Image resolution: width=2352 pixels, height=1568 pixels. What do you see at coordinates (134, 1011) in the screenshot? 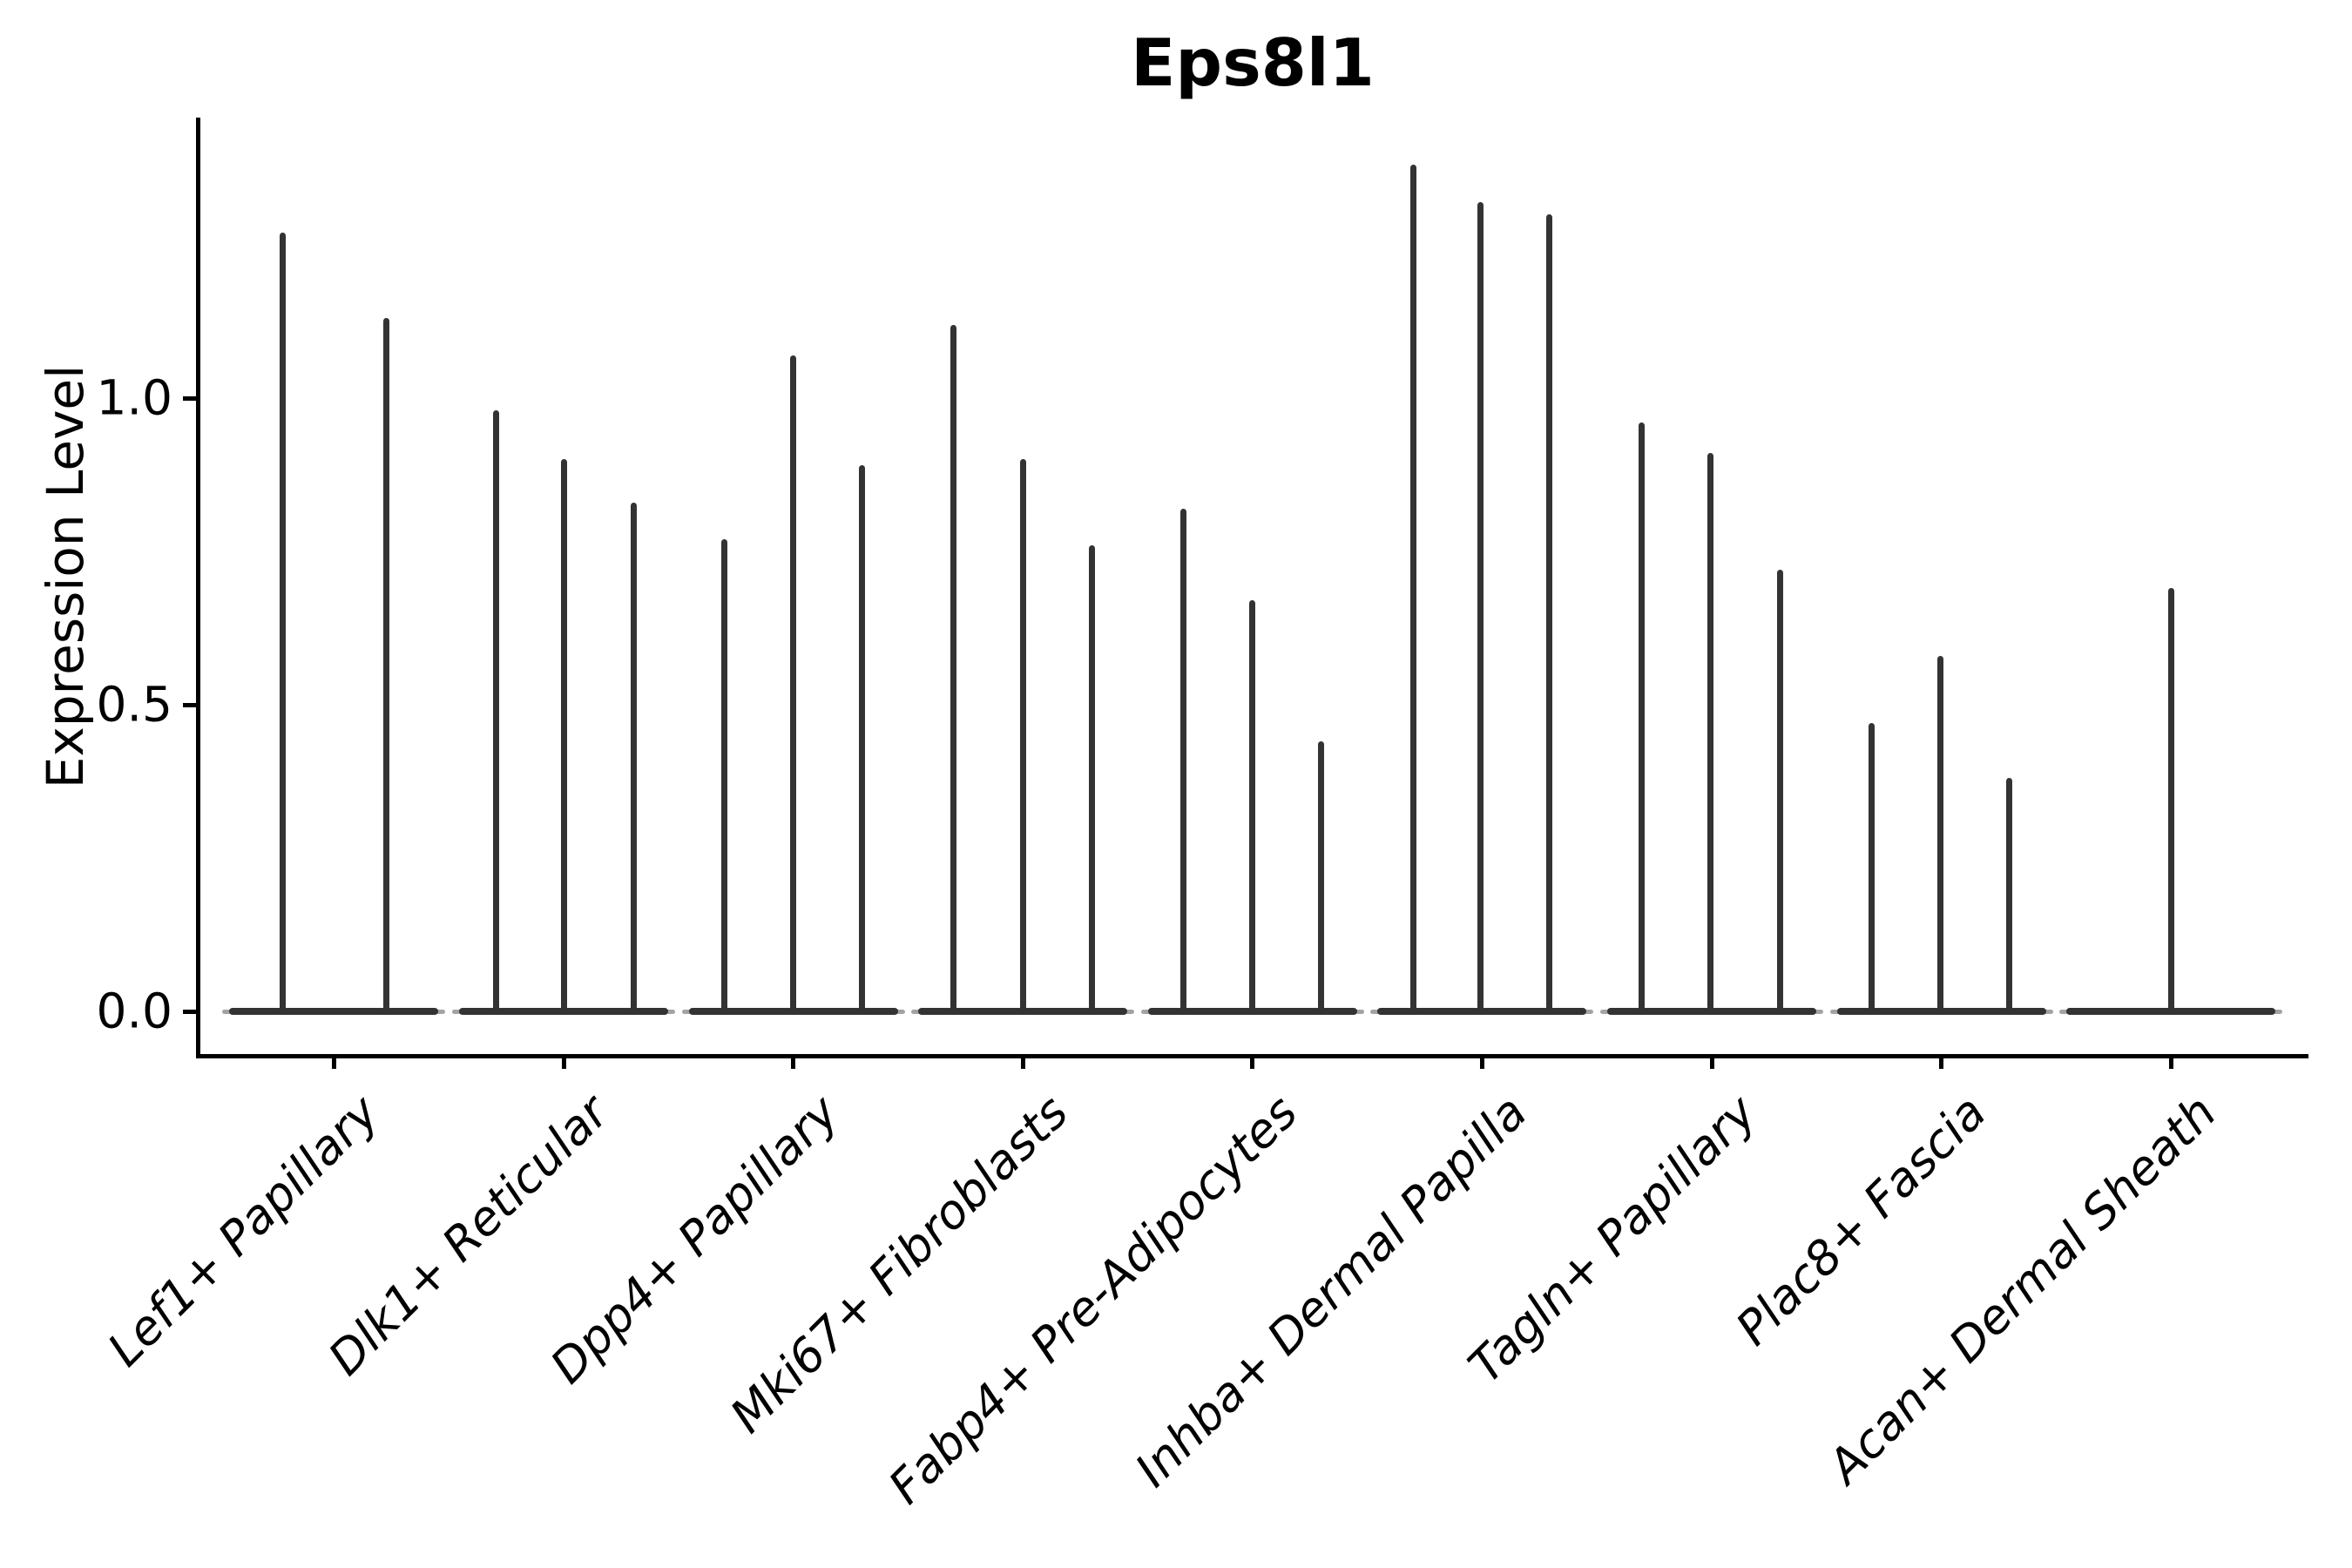
I see `y-tick-label: 0.0` at bounding box center [134, 1011].